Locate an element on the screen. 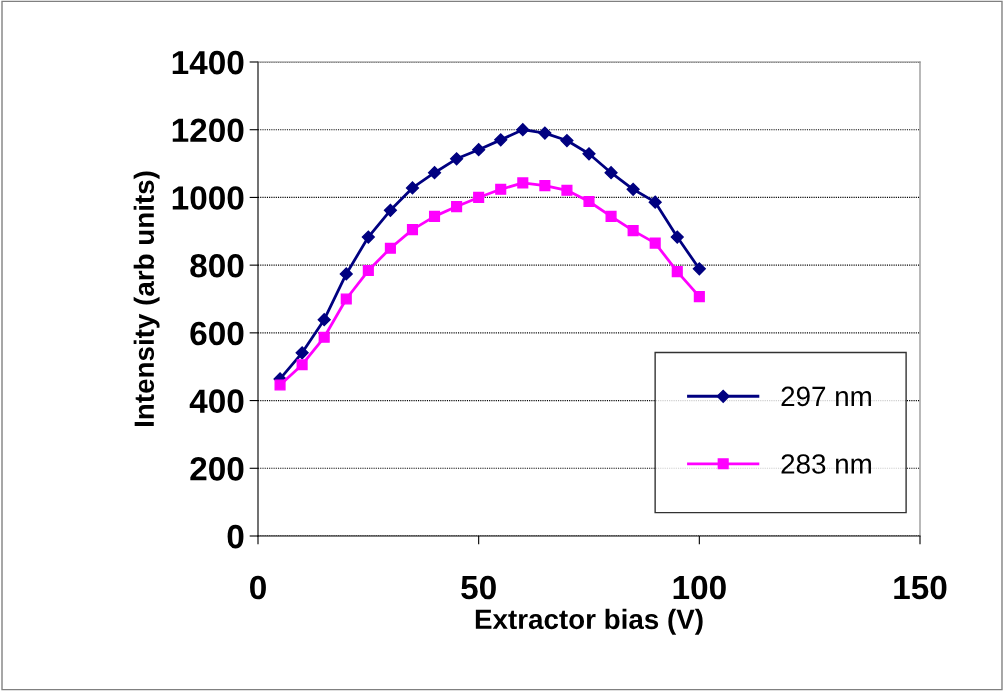  y-tick-label: 1400 is located at coordinates (208, 62).